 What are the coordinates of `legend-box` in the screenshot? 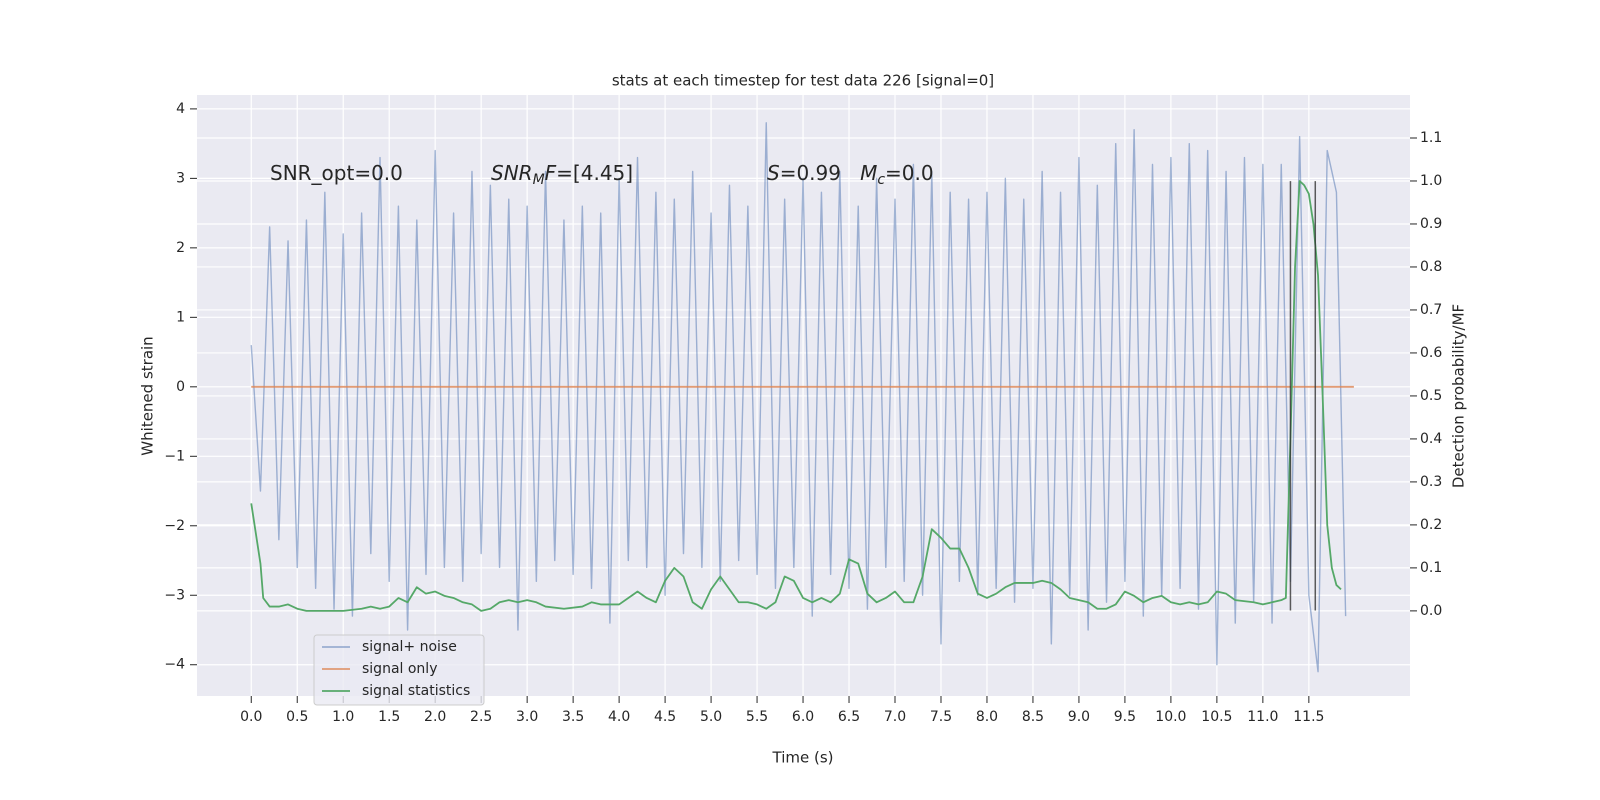 It's located at (399, 670).